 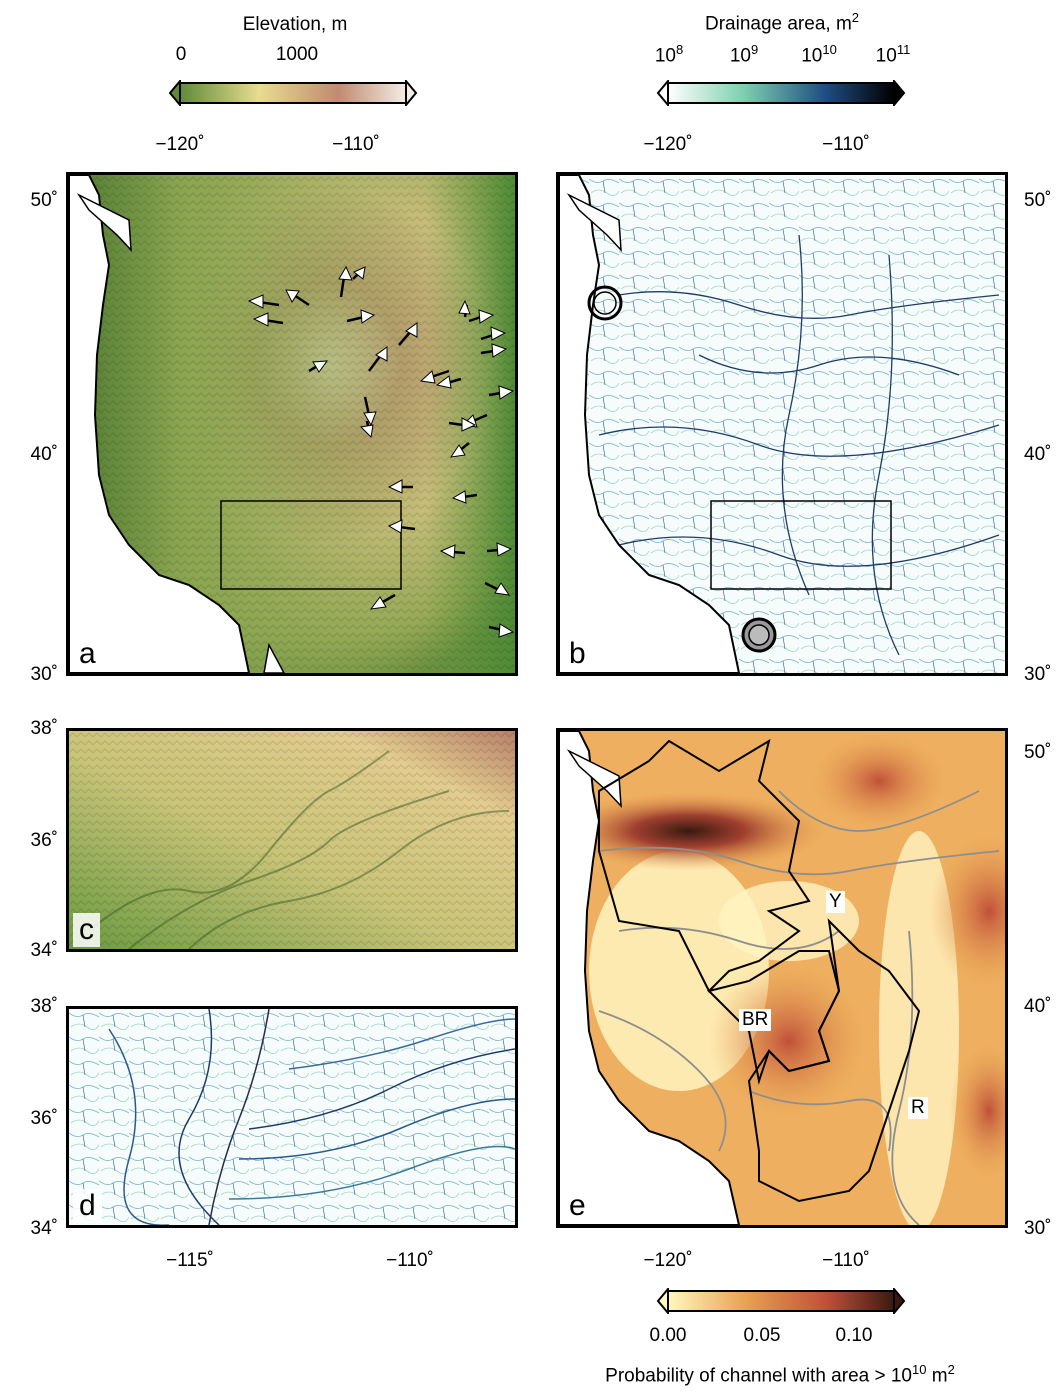 I want to click on lat-tick-a-30: 30˚, so click(x=44, y=674).